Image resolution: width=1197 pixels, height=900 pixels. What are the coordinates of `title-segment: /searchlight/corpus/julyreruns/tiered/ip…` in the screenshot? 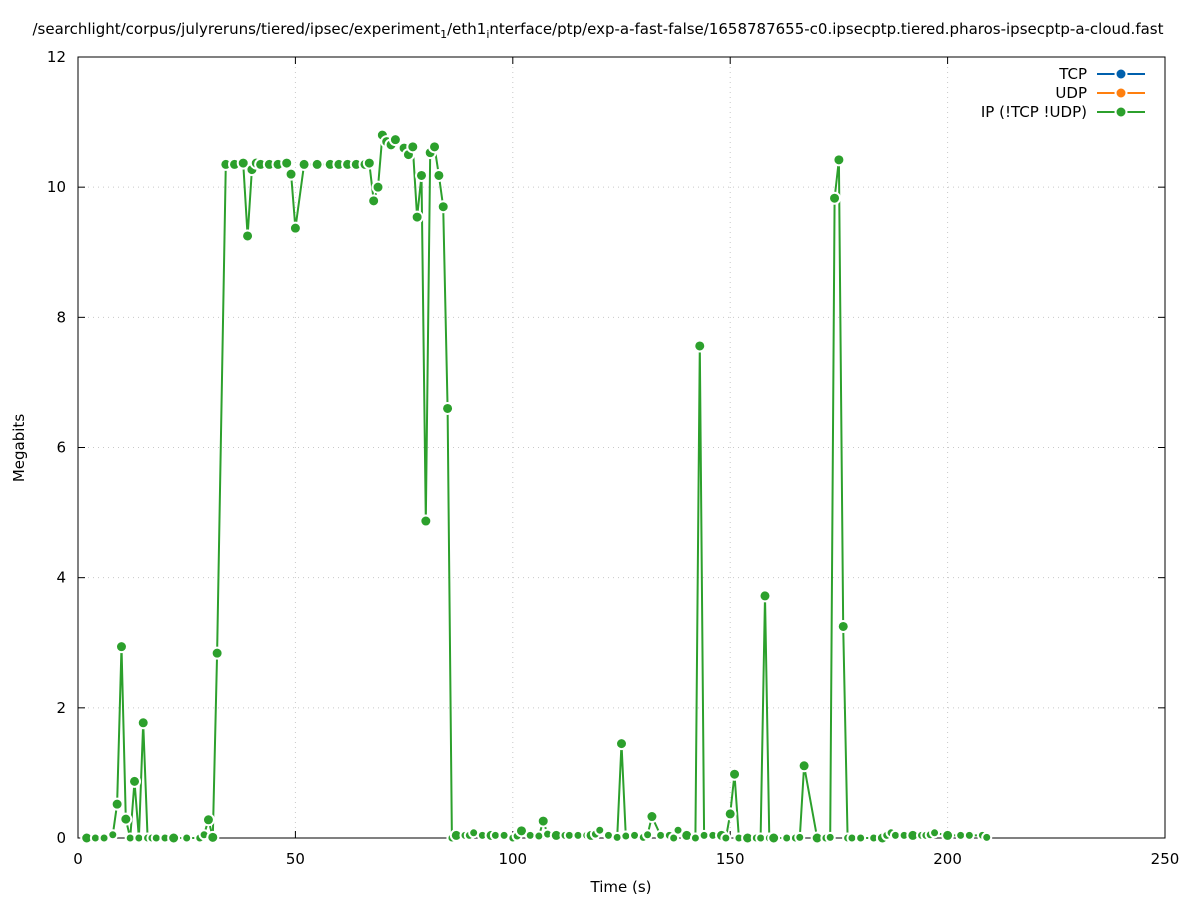 It's located at (236, 29).